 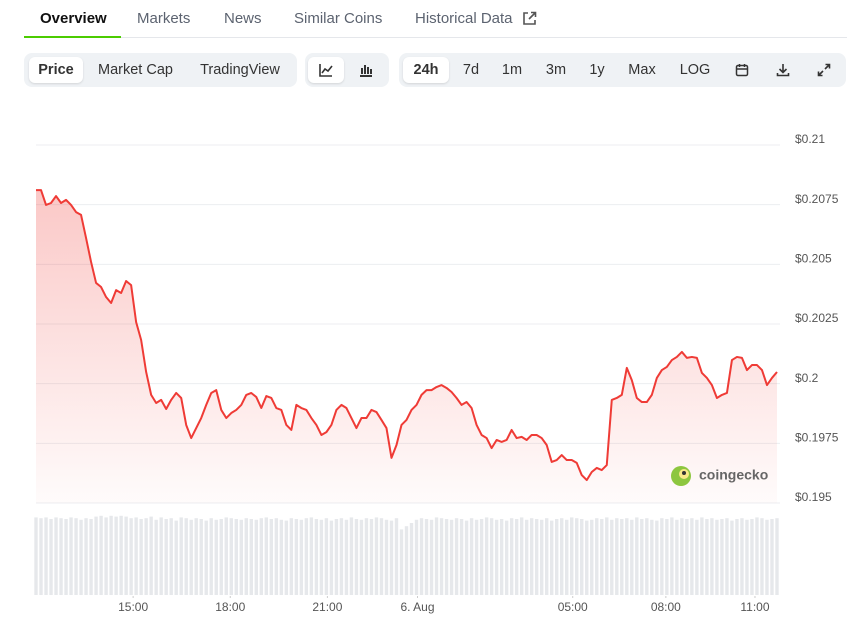 I want to click on tab: Historical Data, so click(x=464, y=18).